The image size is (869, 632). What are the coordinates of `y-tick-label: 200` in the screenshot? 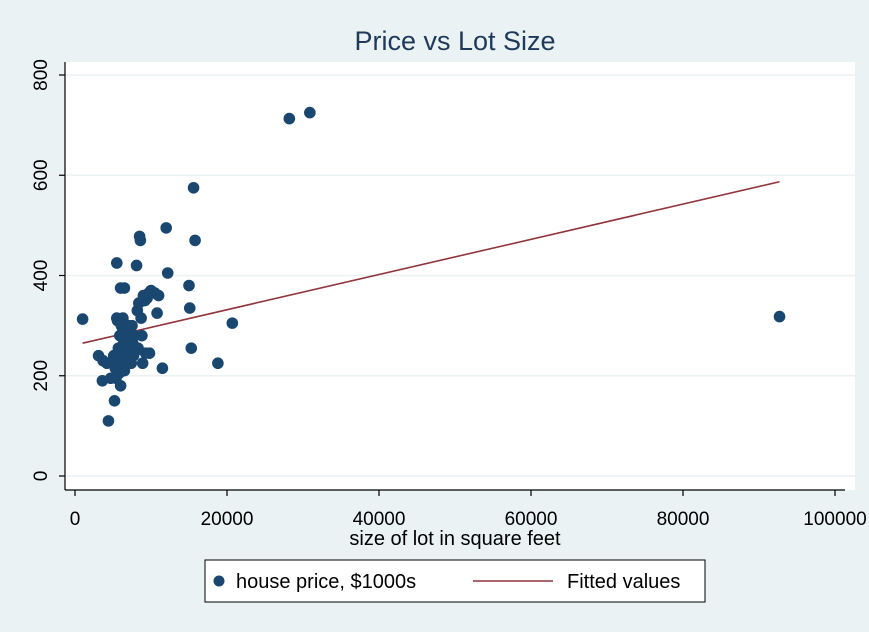 It's located at (41, 376).